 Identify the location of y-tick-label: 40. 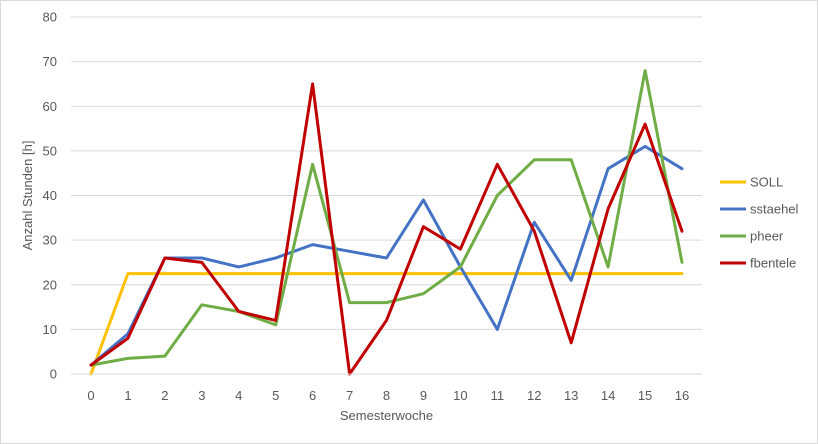
(50, 195).